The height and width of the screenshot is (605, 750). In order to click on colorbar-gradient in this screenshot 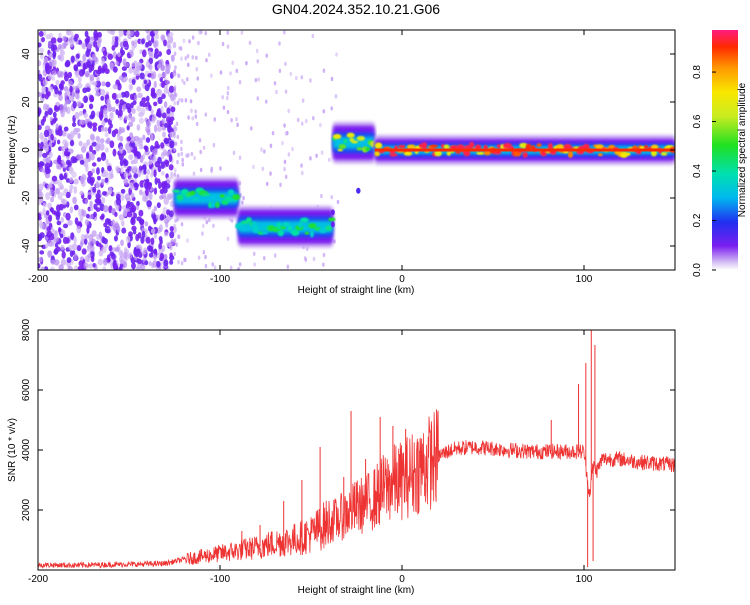, I will do `click(725, 150)`.